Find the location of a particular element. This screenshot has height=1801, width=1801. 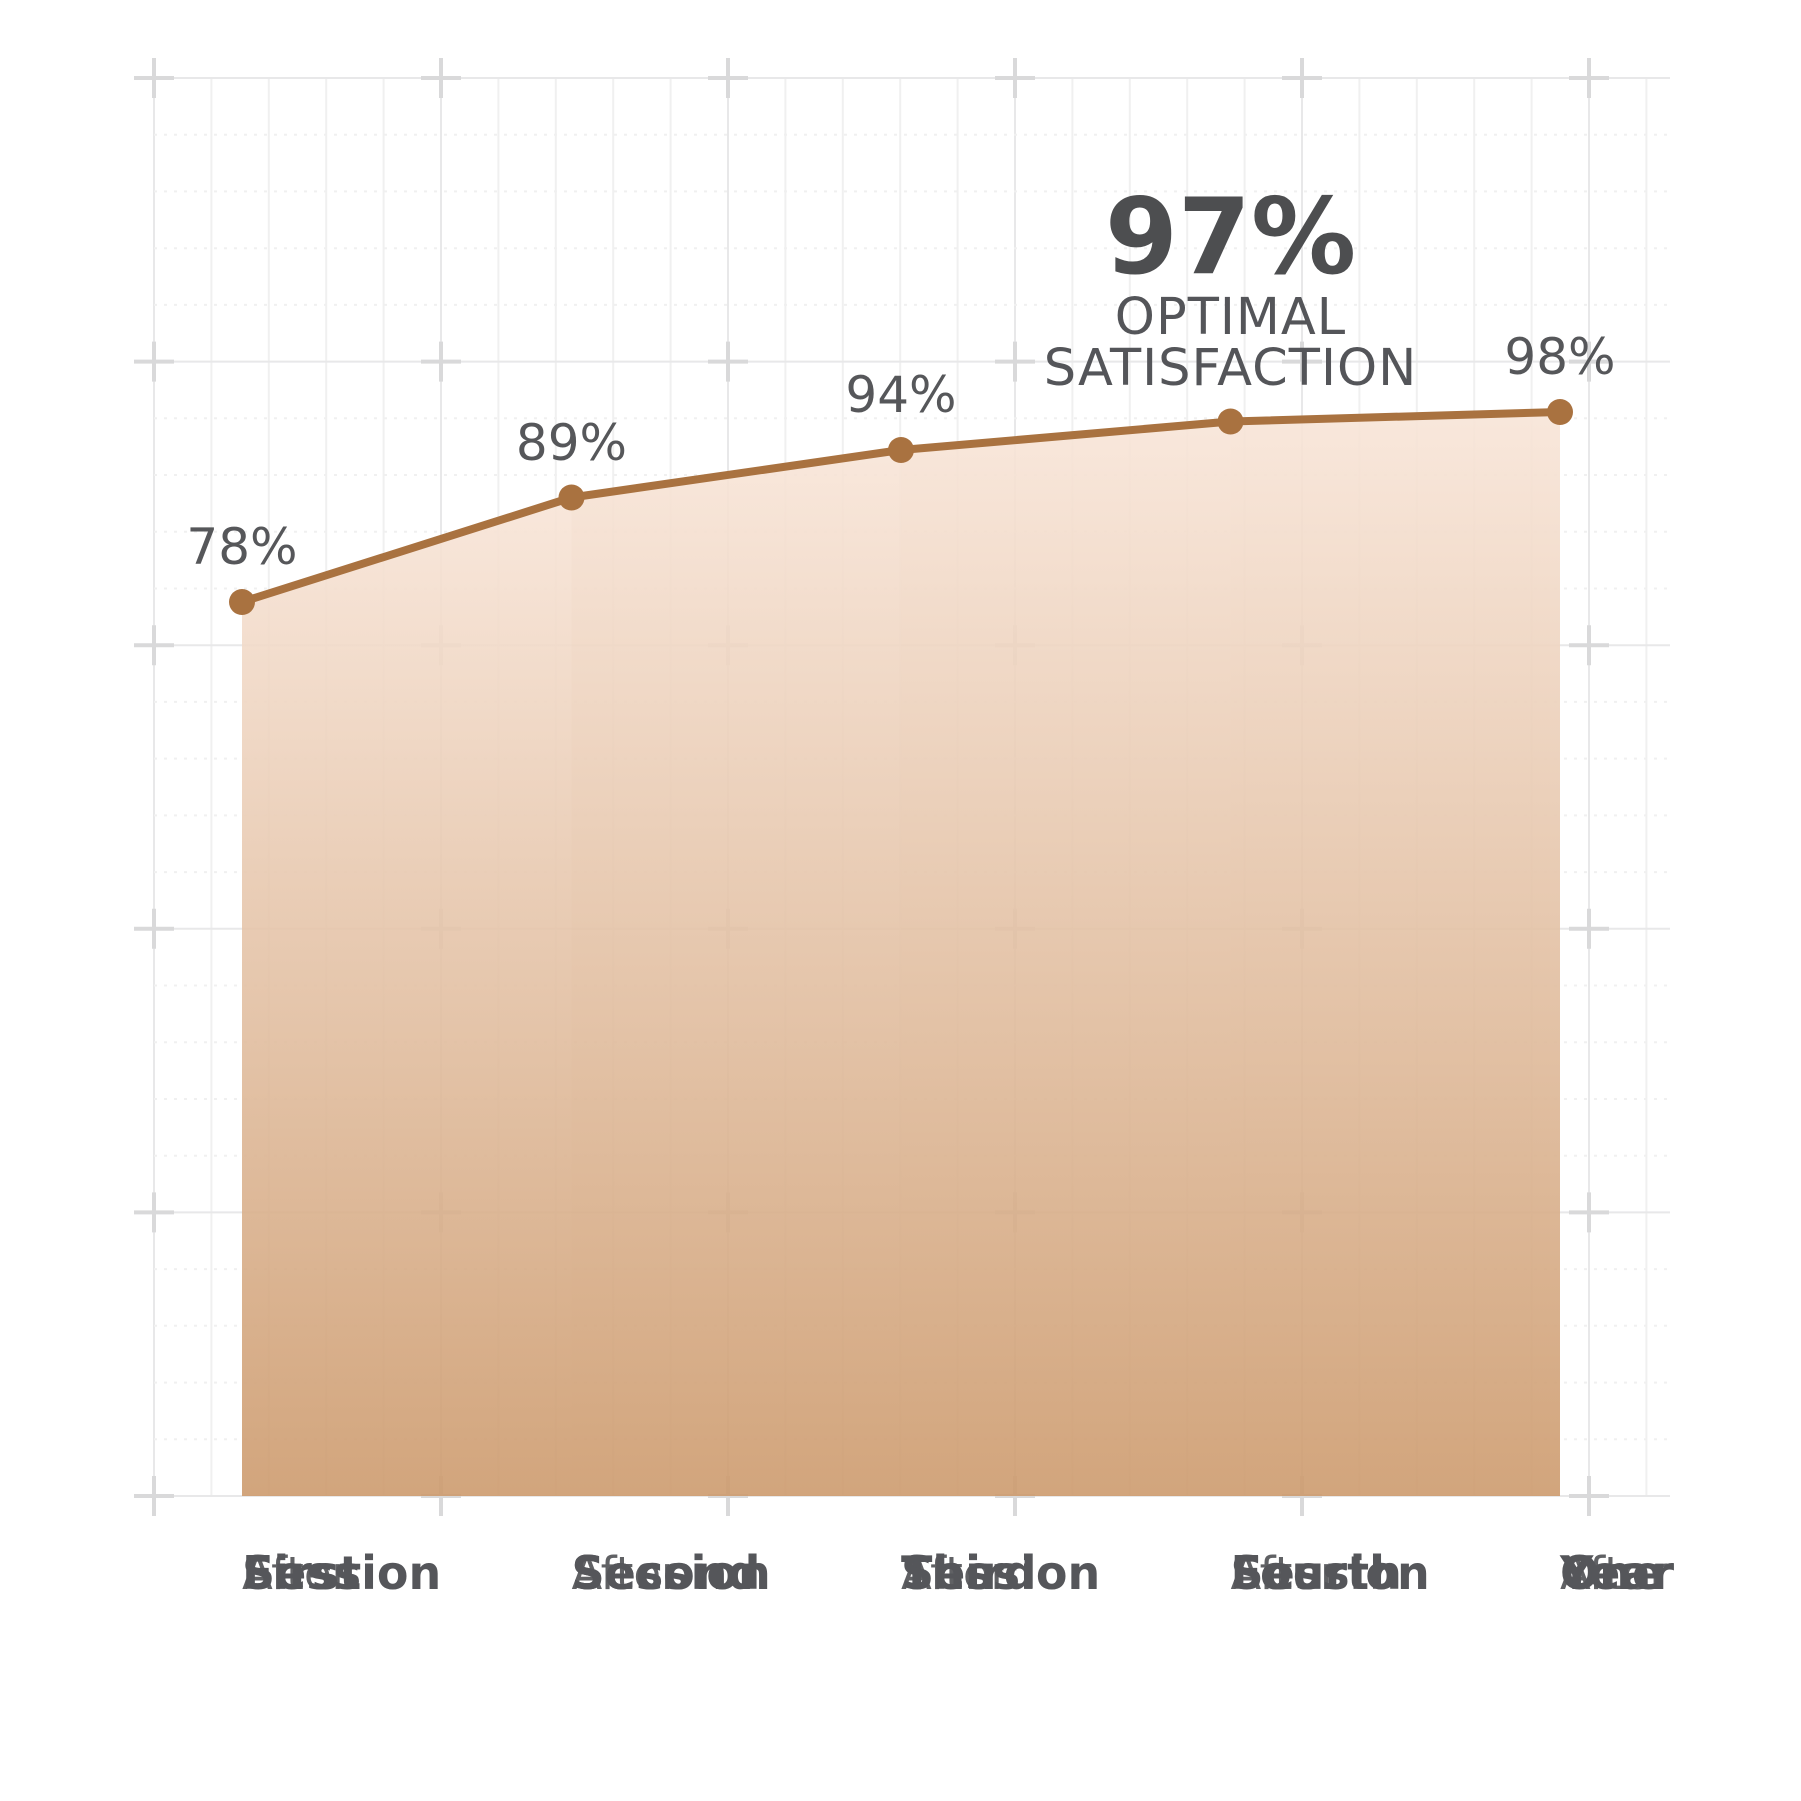

x-axis-label-word: Fourth is located at coordinates (1316, 1573).